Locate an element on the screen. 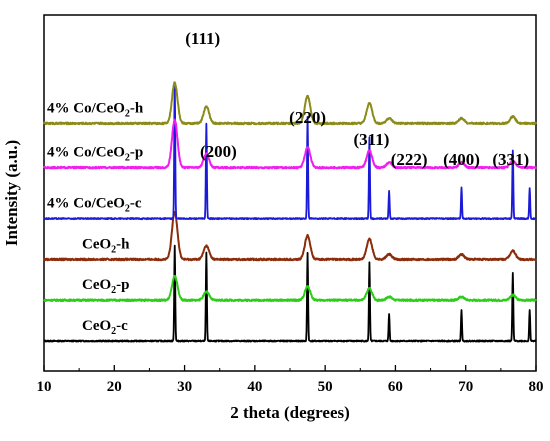  peak-label-2: (220) is located at coordinates (307, 117).